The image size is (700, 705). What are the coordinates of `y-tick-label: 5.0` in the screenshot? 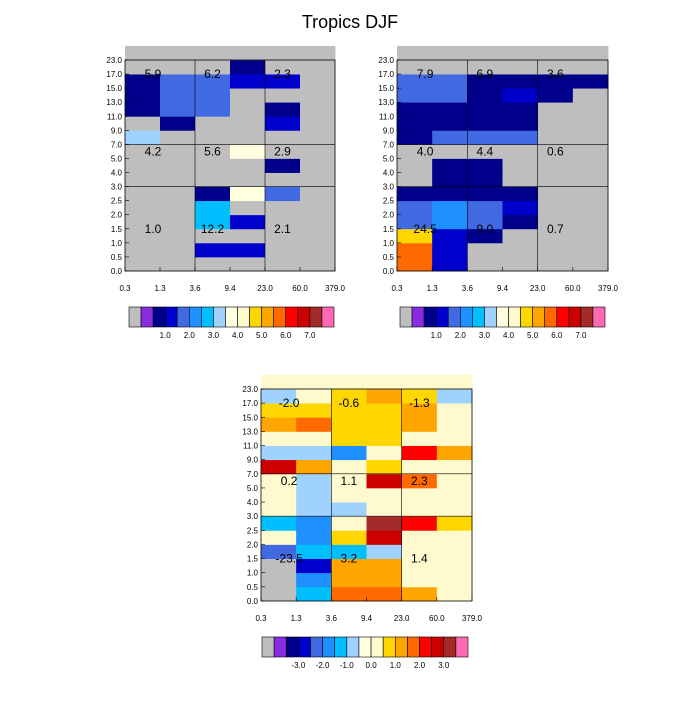 It's located at (389, 158).